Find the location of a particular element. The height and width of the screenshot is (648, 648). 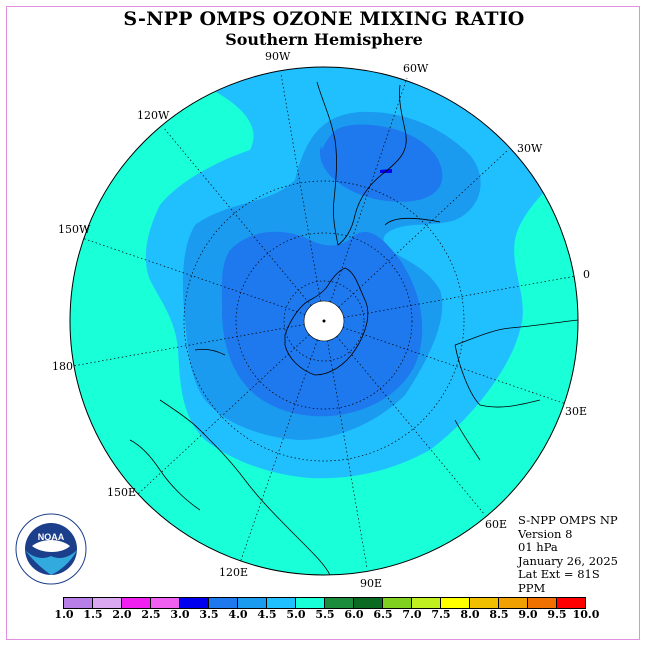

colorbar-tick-label: 2.5 is located at coordinates (151, 614).